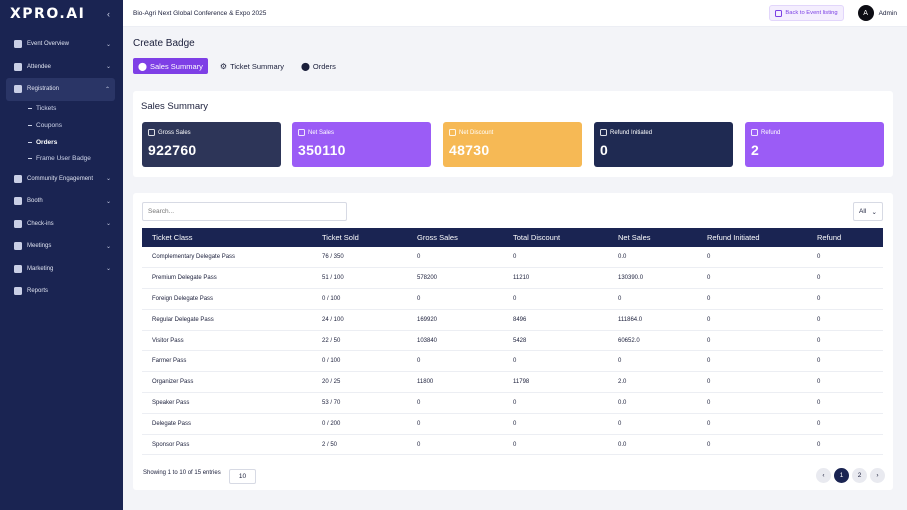 Image resolution: width=907 pixels, height=510 pixels. Describe the element at coordinates (455, 278) in the screenshot. I see `table-cell: 578200` at that location.